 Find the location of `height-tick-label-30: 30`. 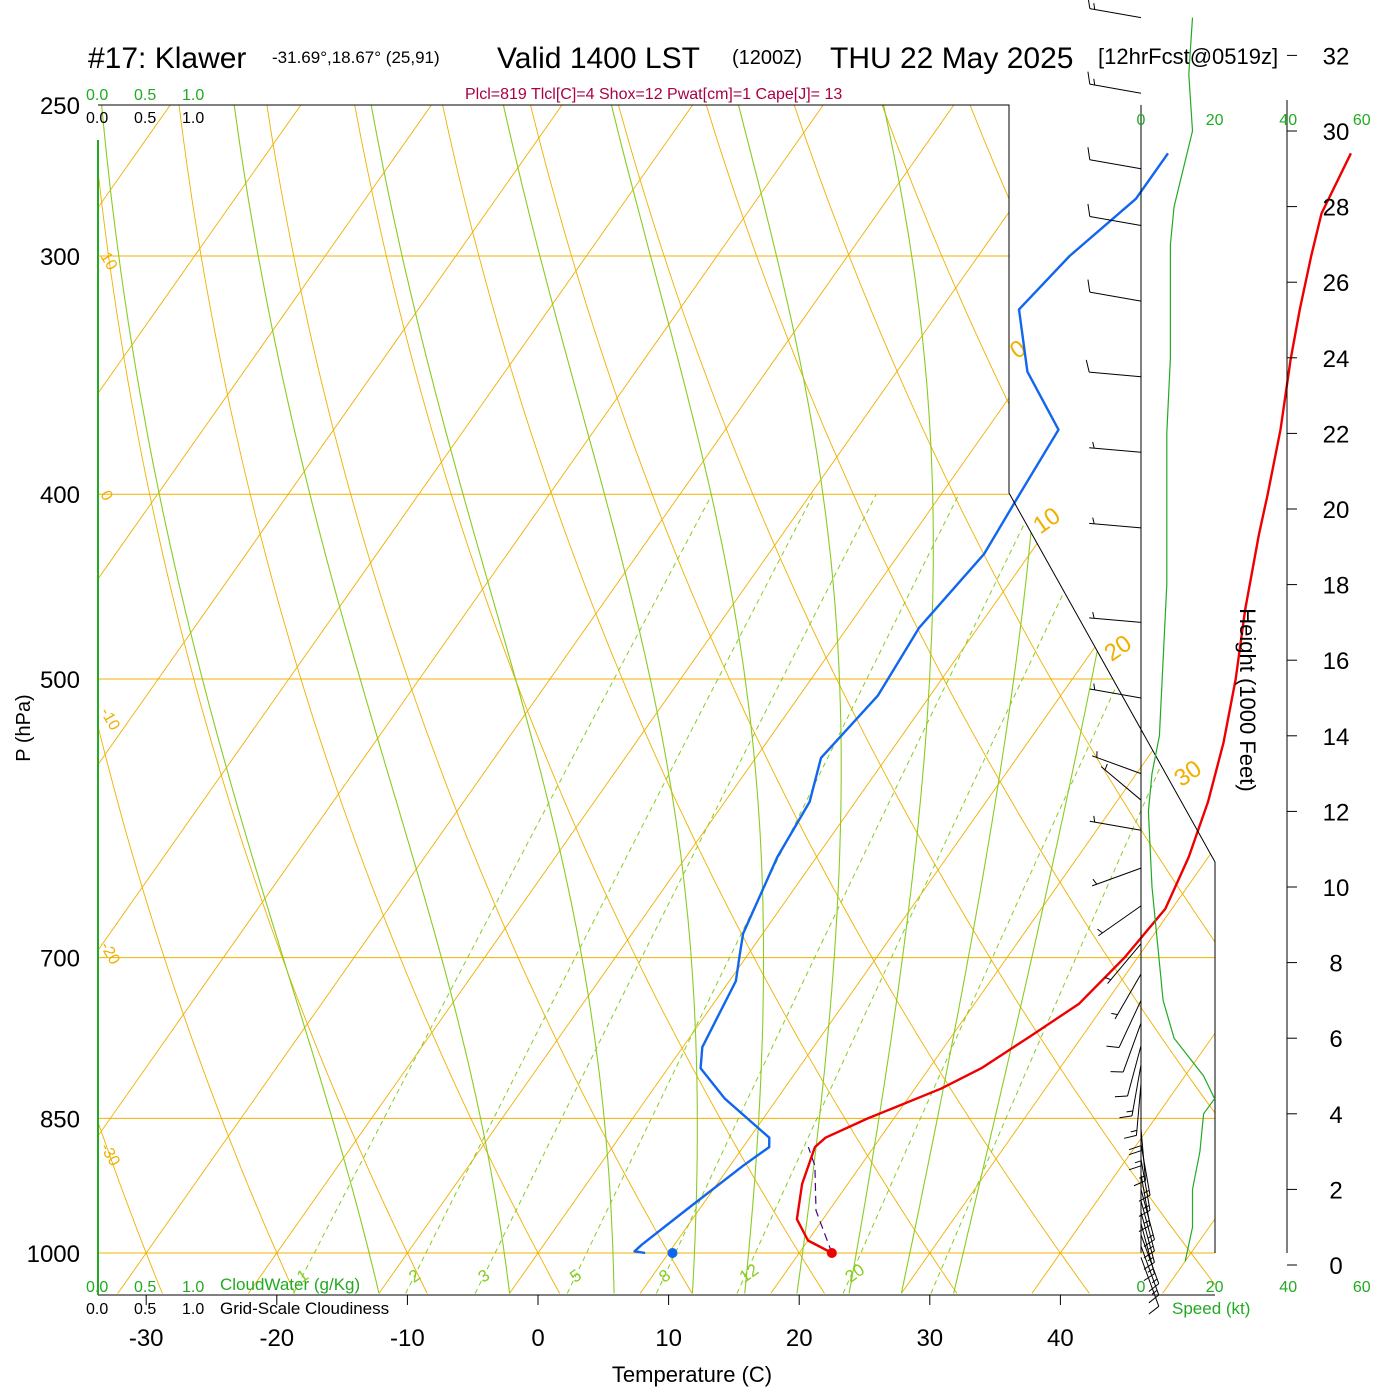

height-tick-label-30: 30 is located at coordinates (1336, 132).